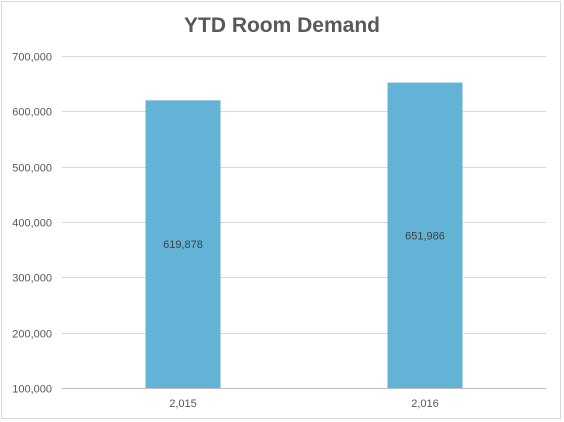  What do you see at coordinates (32, 335) in the screenshot?
I see `y-tick-label: 200,000` at bounding box center [32, 335].